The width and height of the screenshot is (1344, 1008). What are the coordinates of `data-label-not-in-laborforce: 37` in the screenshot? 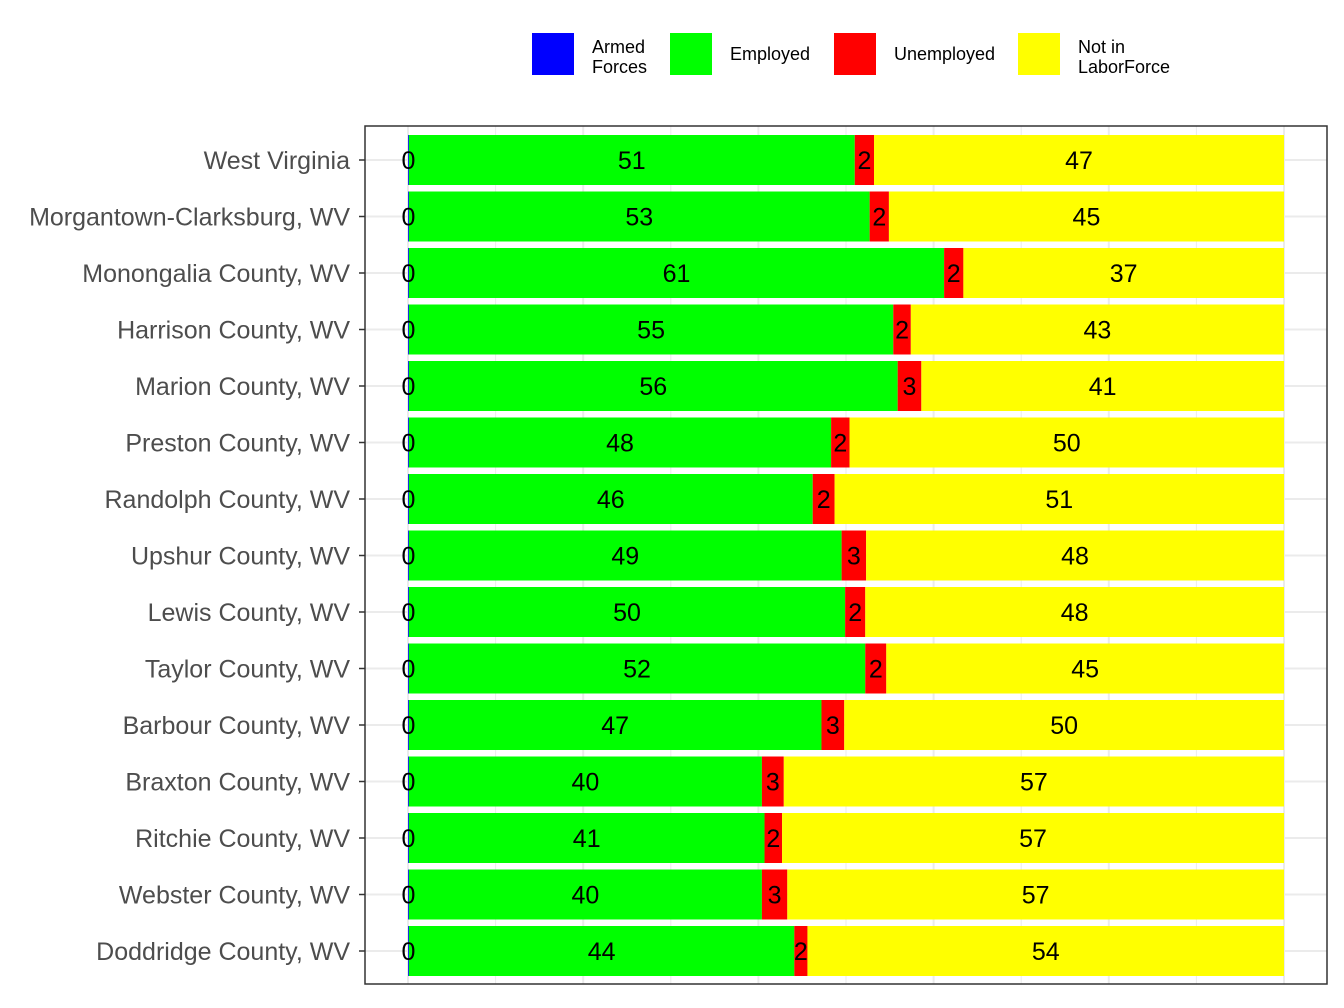 It's located at (1124, 274).